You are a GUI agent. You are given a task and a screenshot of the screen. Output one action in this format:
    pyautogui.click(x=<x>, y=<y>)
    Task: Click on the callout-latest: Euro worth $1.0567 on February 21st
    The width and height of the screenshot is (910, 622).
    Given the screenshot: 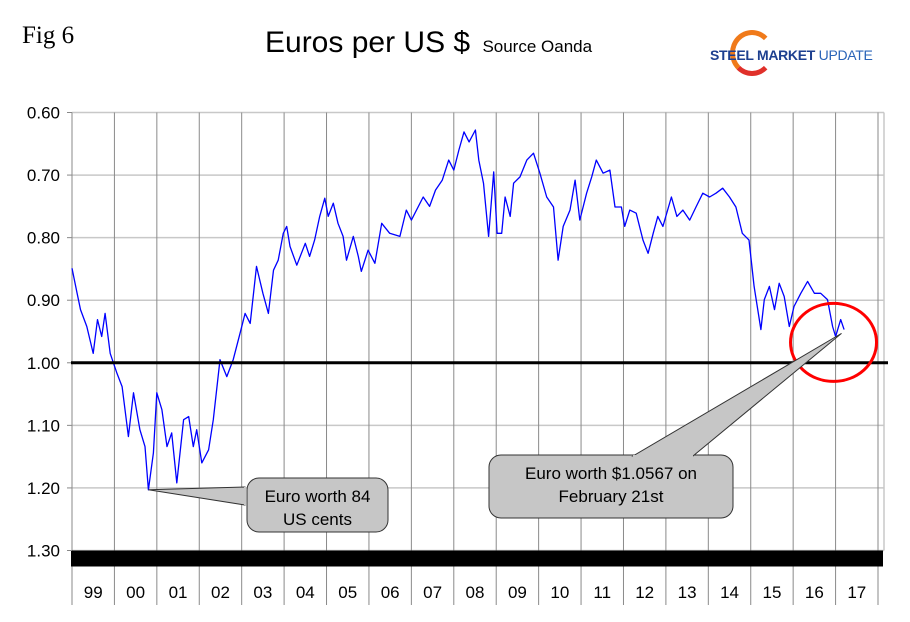 What is the action you would take?
    pyautogui.click(x=665, y=425)
    